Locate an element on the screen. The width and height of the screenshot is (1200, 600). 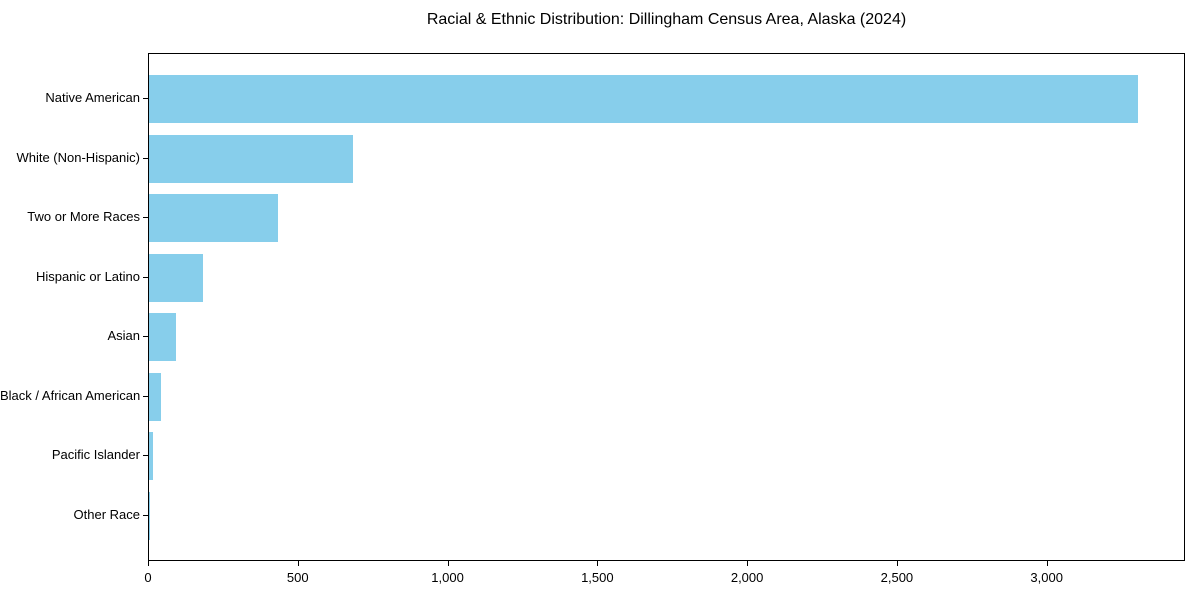
bar-pacific-islander is located at coordinates (151, 456).